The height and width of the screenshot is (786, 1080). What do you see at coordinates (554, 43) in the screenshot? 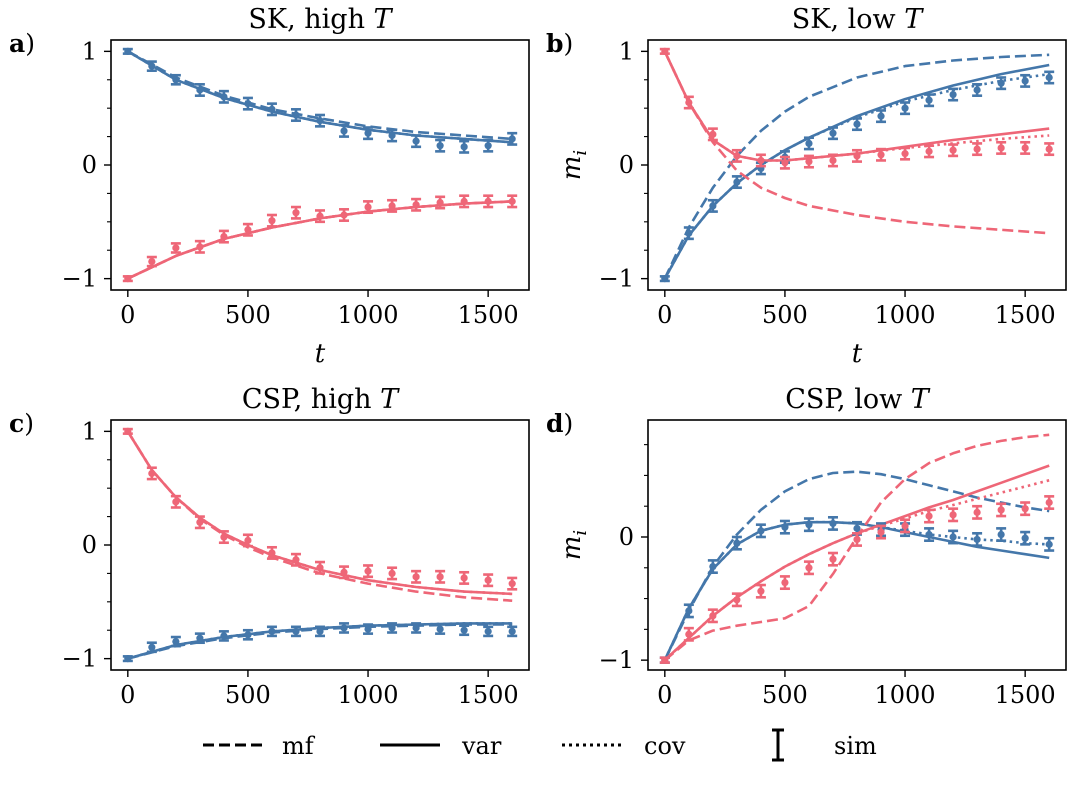
I see `panel-letter-bold: b` at bounding box center [554, 43].